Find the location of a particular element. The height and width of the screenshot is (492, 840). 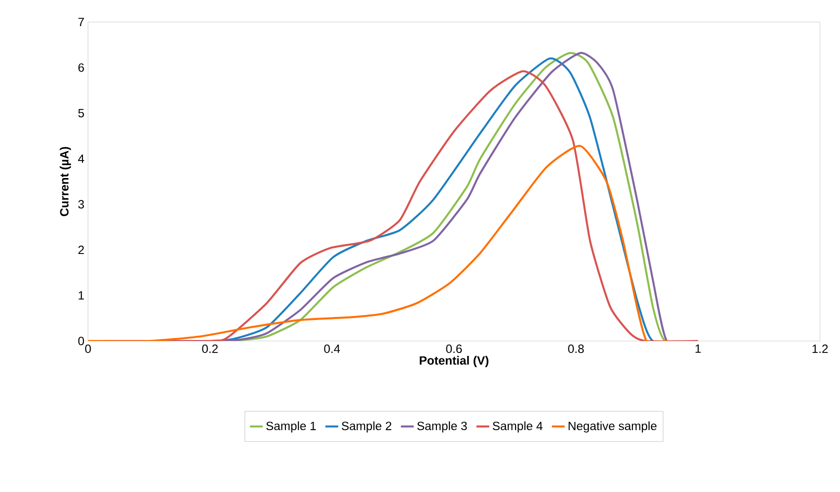

x-axis-title: Potential (V) is located at coordinates (454, 362).